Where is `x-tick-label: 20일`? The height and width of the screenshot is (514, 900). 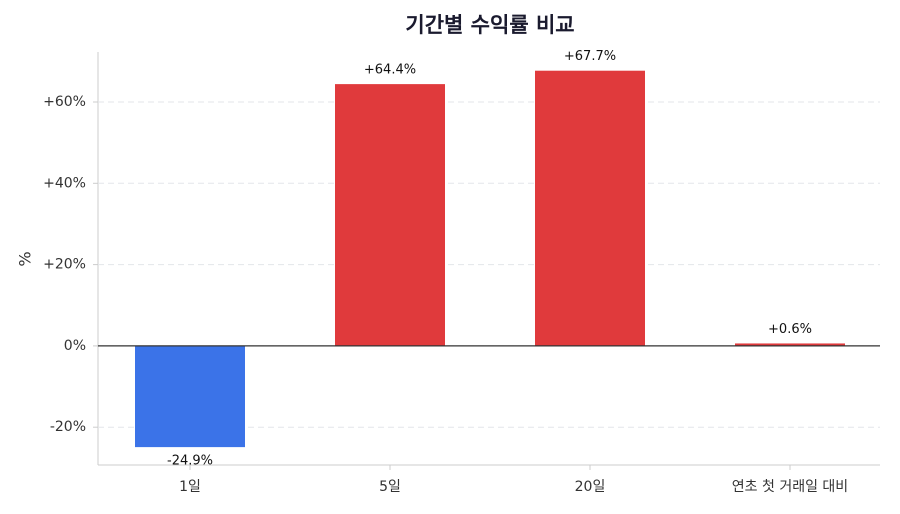
x-tick-label: 20일 is located at coordinates (590, 487).